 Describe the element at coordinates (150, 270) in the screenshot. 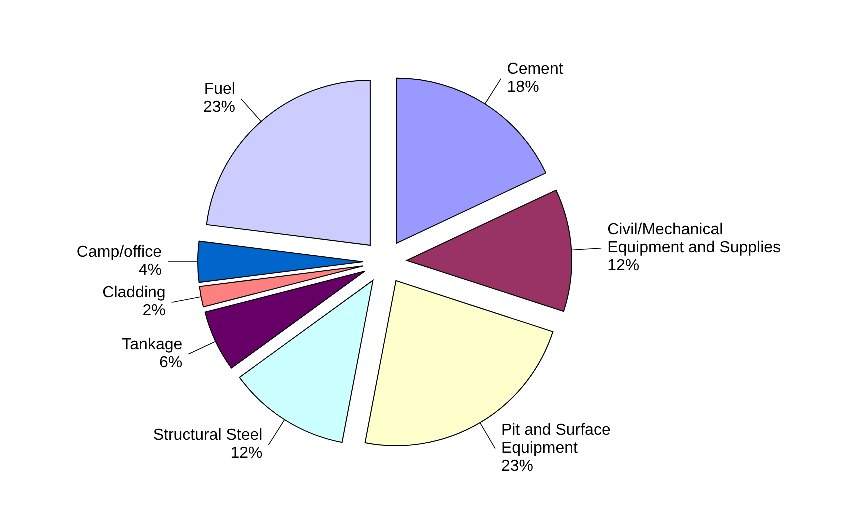

I see `data-label: 4%` at that location.